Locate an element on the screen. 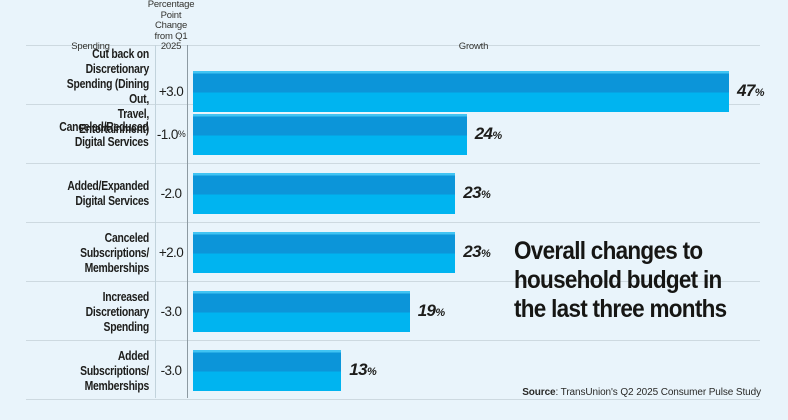 The height and width of the screenshot is (420, 788). growth-value-label: 47% is located at coordinates (751, 91).